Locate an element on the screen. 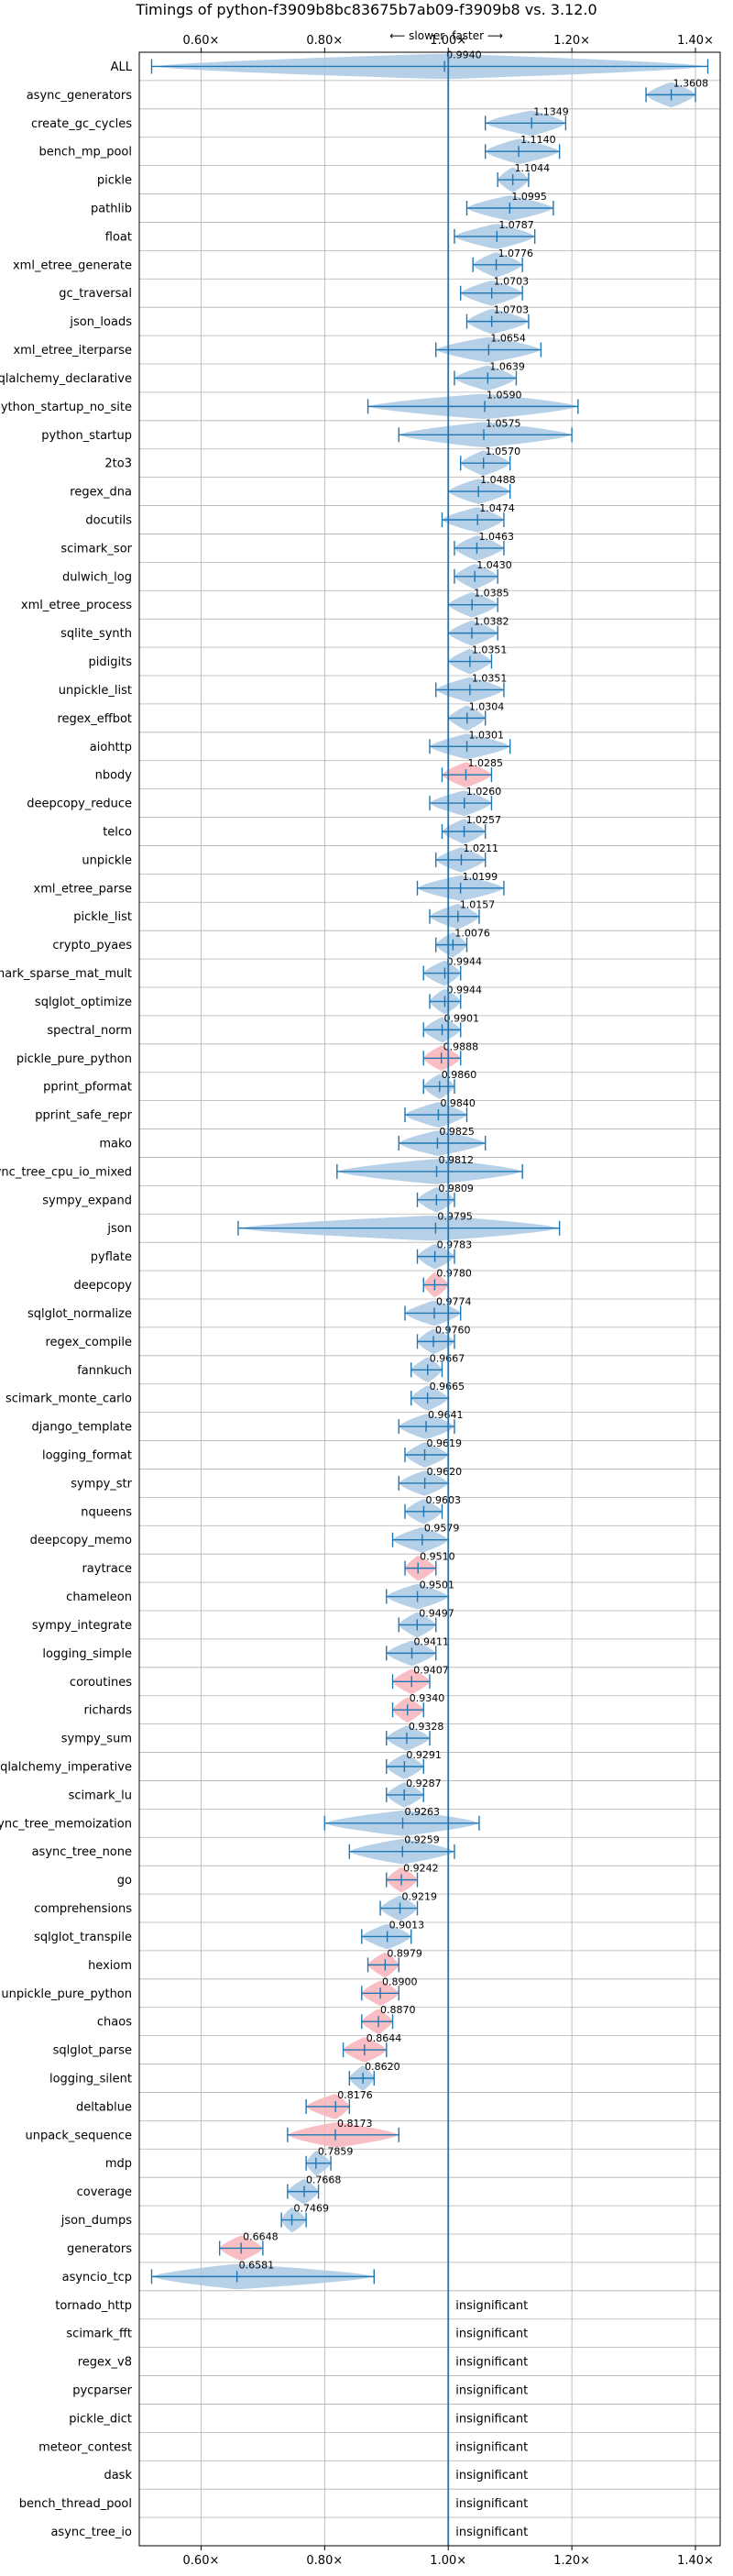  category-label: pycparser is located at coordinates (102, 2391).